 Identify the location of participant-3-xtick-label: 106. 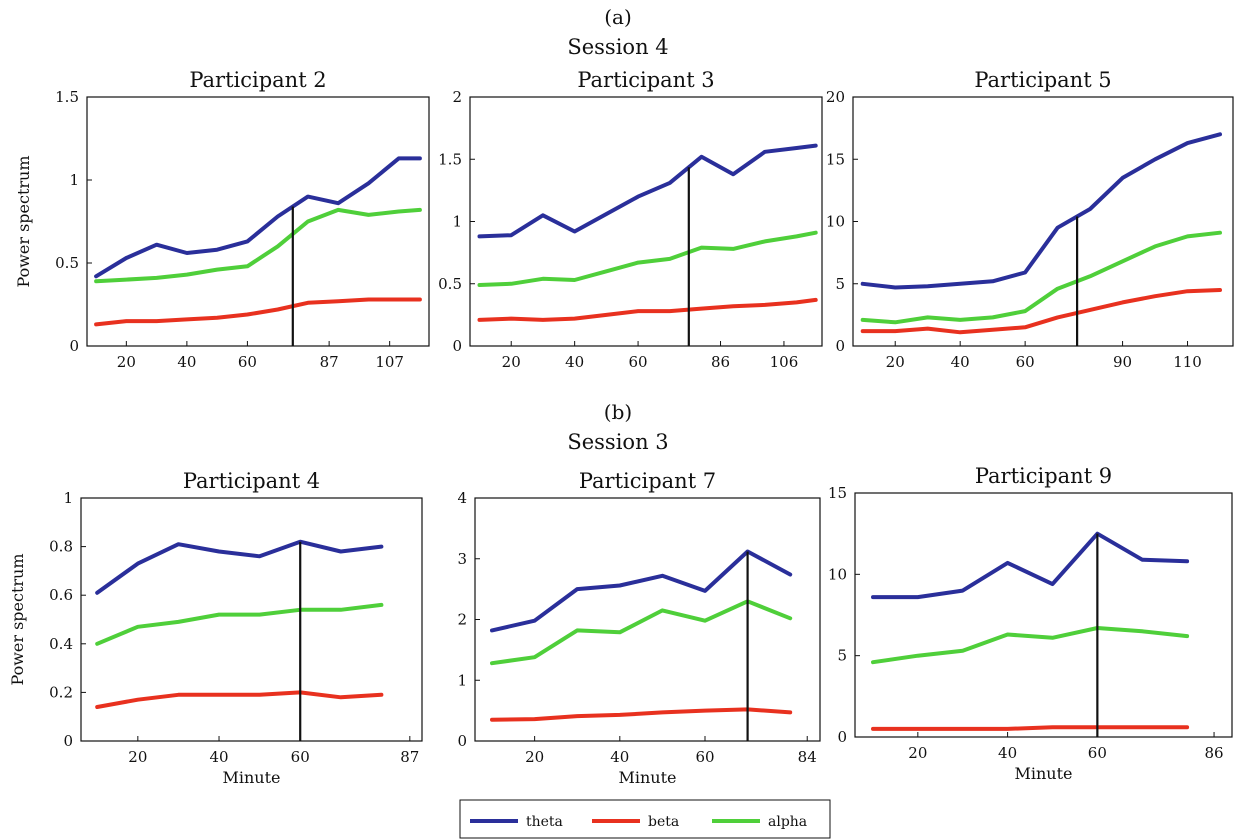
(784, 362).